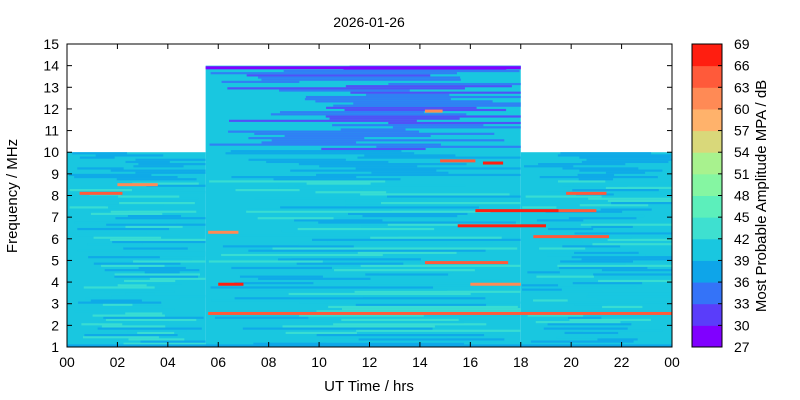 The width and height of the screenshot is (800, 400). Describe the element at coordinates (521, 362) in the screenshot. I see `x-tick-label: 18` at that location.